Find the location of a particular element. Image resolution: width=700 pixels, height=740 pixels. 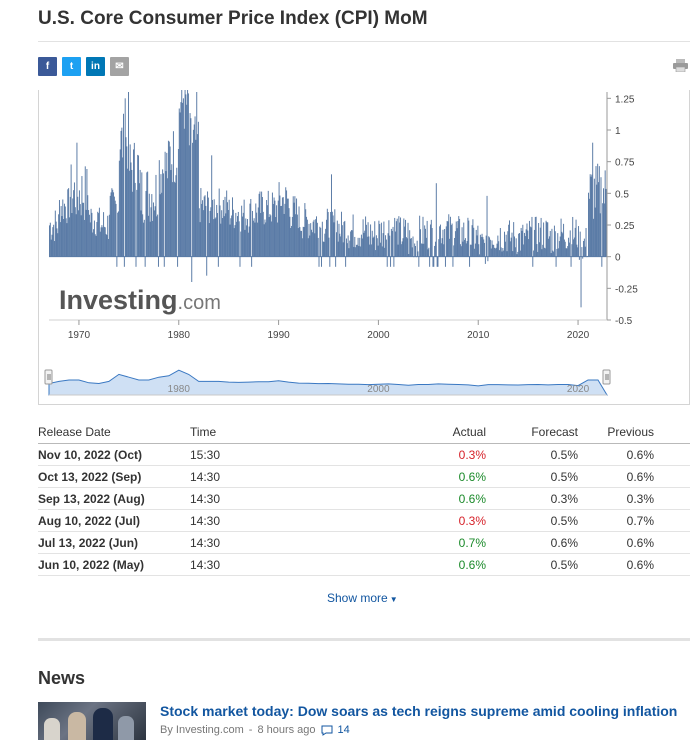

print-icon is located at coordinates (680, 65).